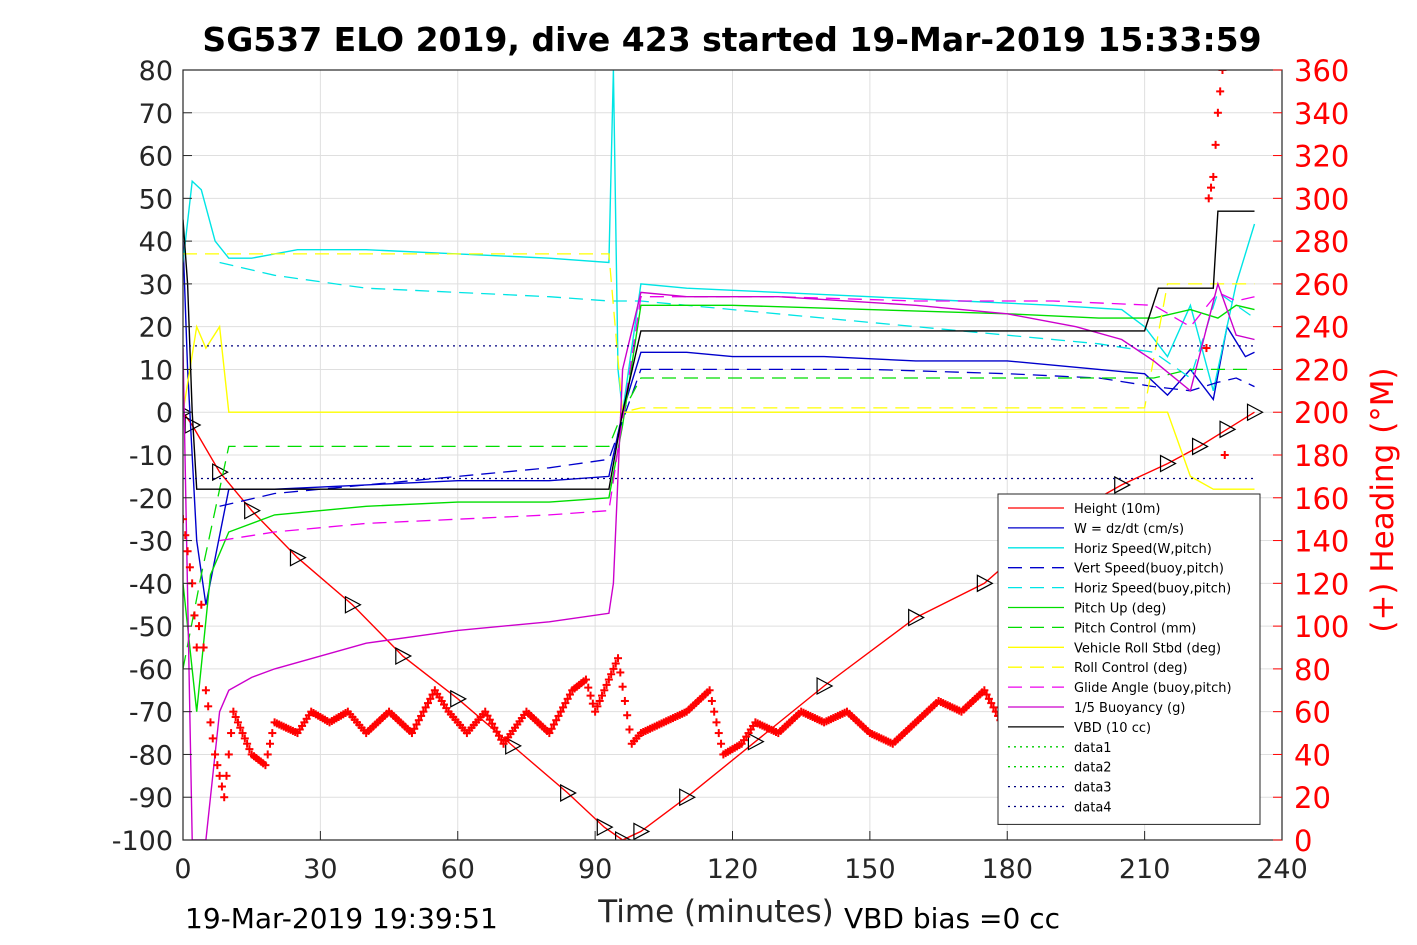 The width and height of the screenshot is (1417, 945). I want to click on x-tick-label: 120, so click(733, 869).